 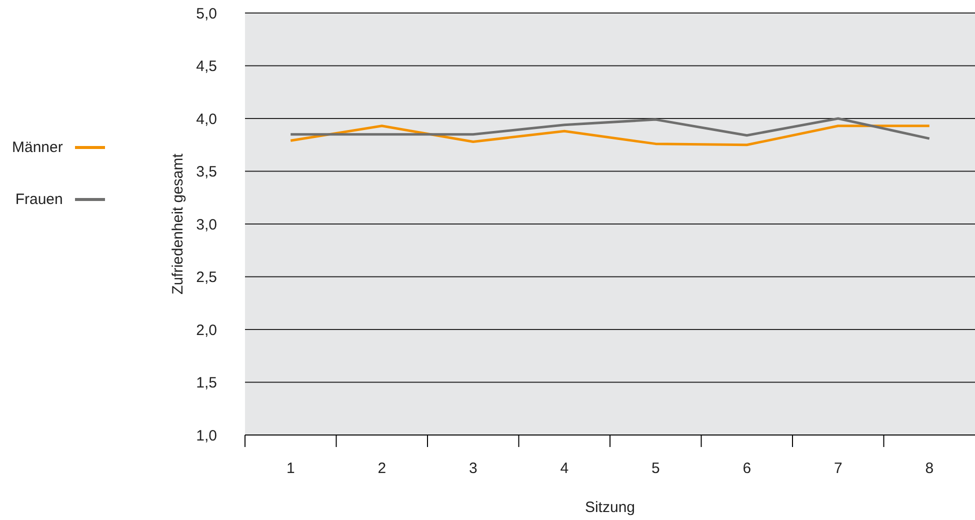 What do you see at coordinates (610, 507) in the screenshot?
I see `x-axis-title: Sitzung` at bounding box center [610, 507].